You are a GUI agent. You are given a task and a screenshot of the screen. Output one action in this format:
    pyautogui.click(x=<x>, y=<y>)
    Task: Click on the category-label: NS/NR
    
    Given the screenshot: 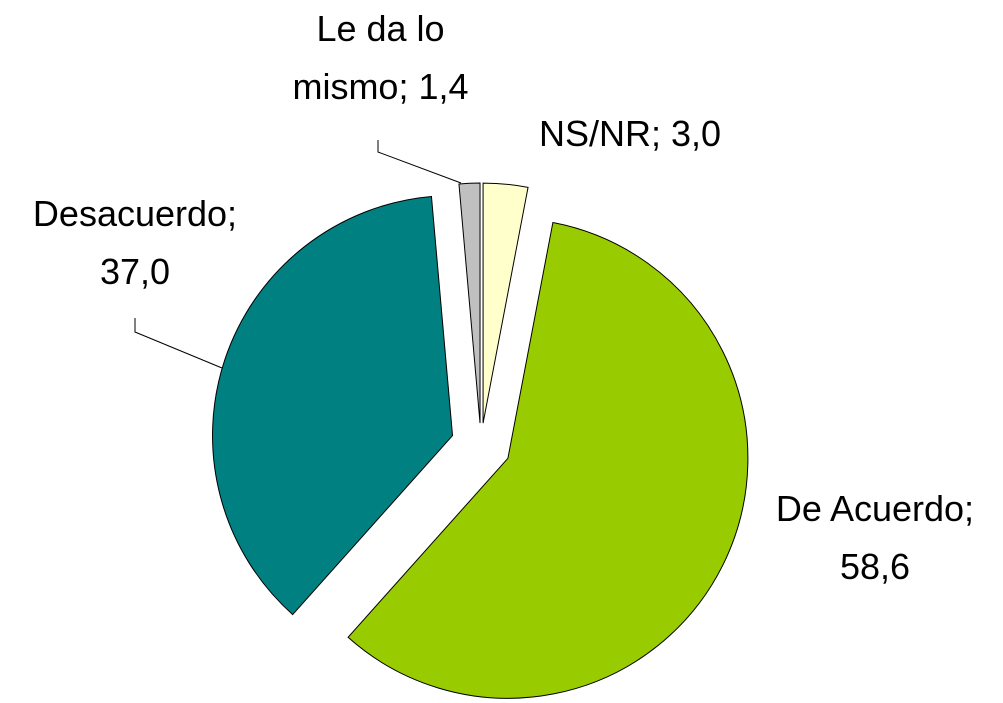 What is the action you would take?
    pyautogui.click(x=594, y=133)
    